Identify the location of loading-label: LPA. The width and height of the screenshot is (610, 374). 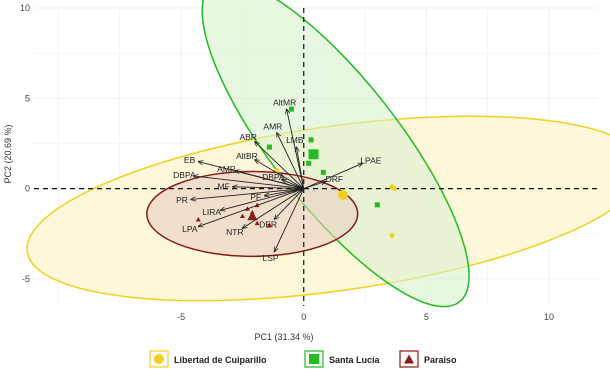
(190, 229).